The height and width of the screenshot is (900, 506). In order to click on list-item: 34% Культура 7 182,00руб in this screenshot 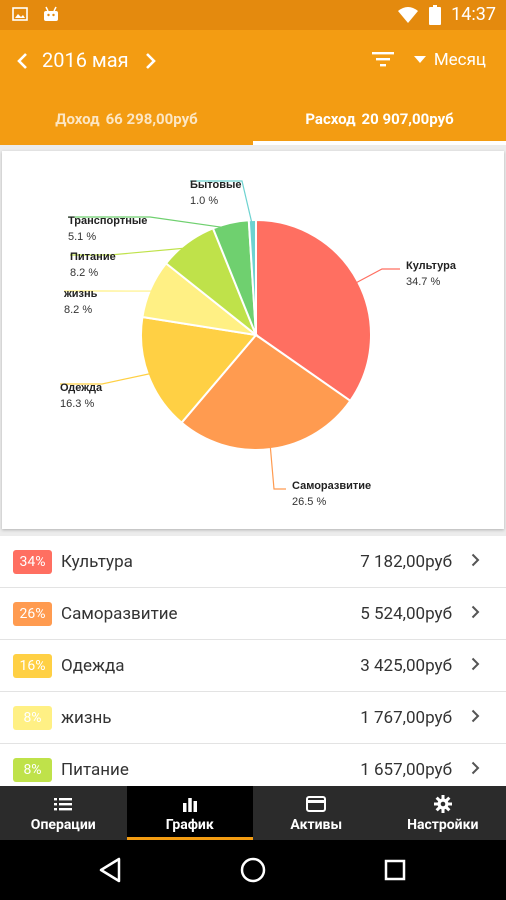, I will do `click(253, 562)`.